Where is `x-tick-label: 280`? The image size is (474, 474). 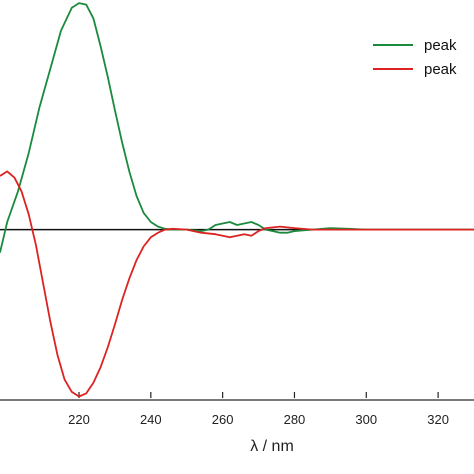
x-tick-label: 280 is located at coordinates (295, 419).